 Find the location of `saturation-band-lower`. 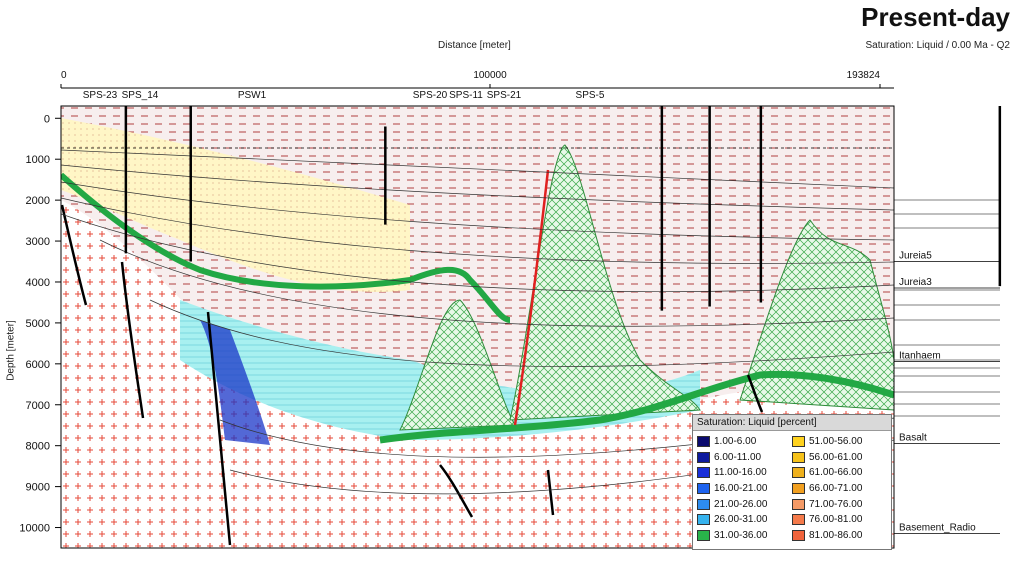

saturation-band-lower is located at coordinates (636, 407).